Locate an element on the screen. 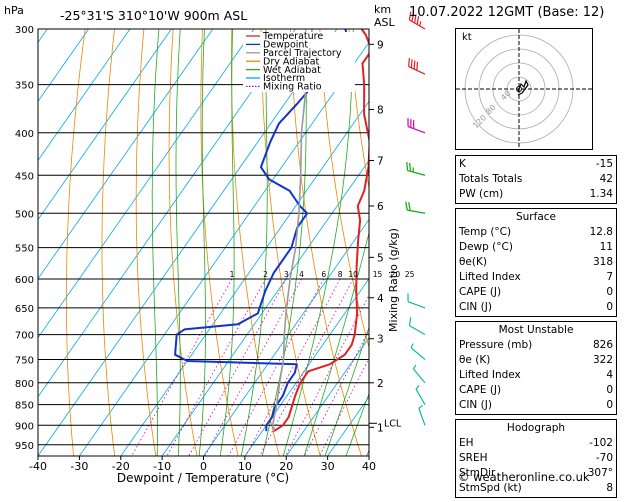 Image resolution: width=629 pixels, height=502 pixels. mixing-ratio-label: 15 is located at coordinates (378, 274).